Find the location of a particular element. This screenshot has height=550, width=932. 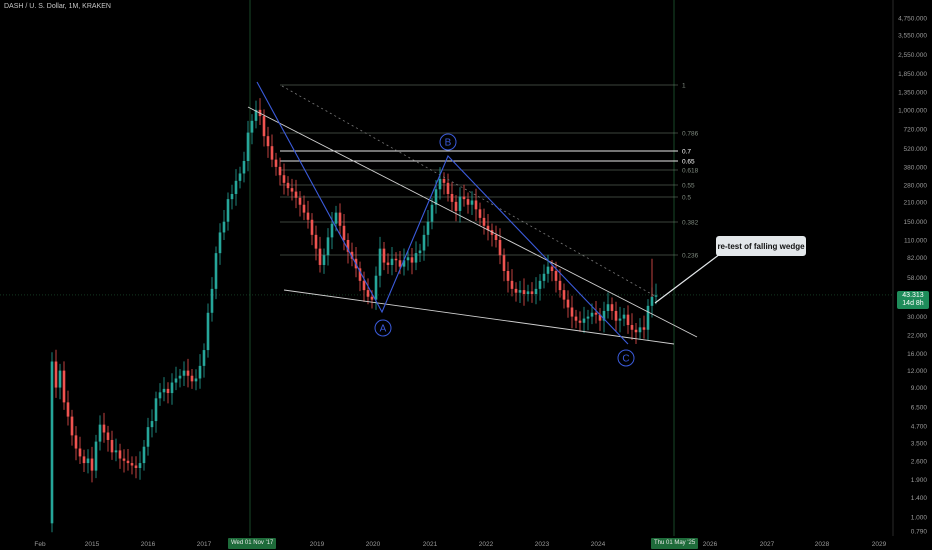

y-tick-label: 150.000 is located at coordinates (916, 222).